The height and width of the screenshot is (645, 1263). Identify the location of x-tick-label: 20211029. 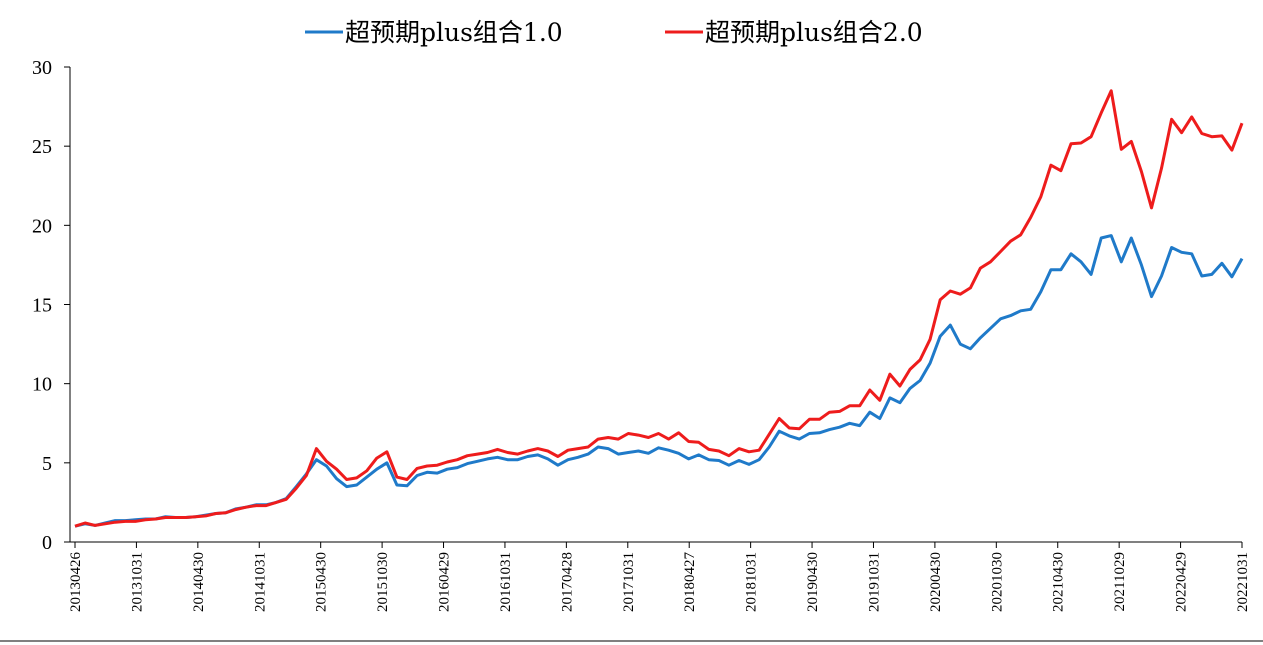
(1120, 581).